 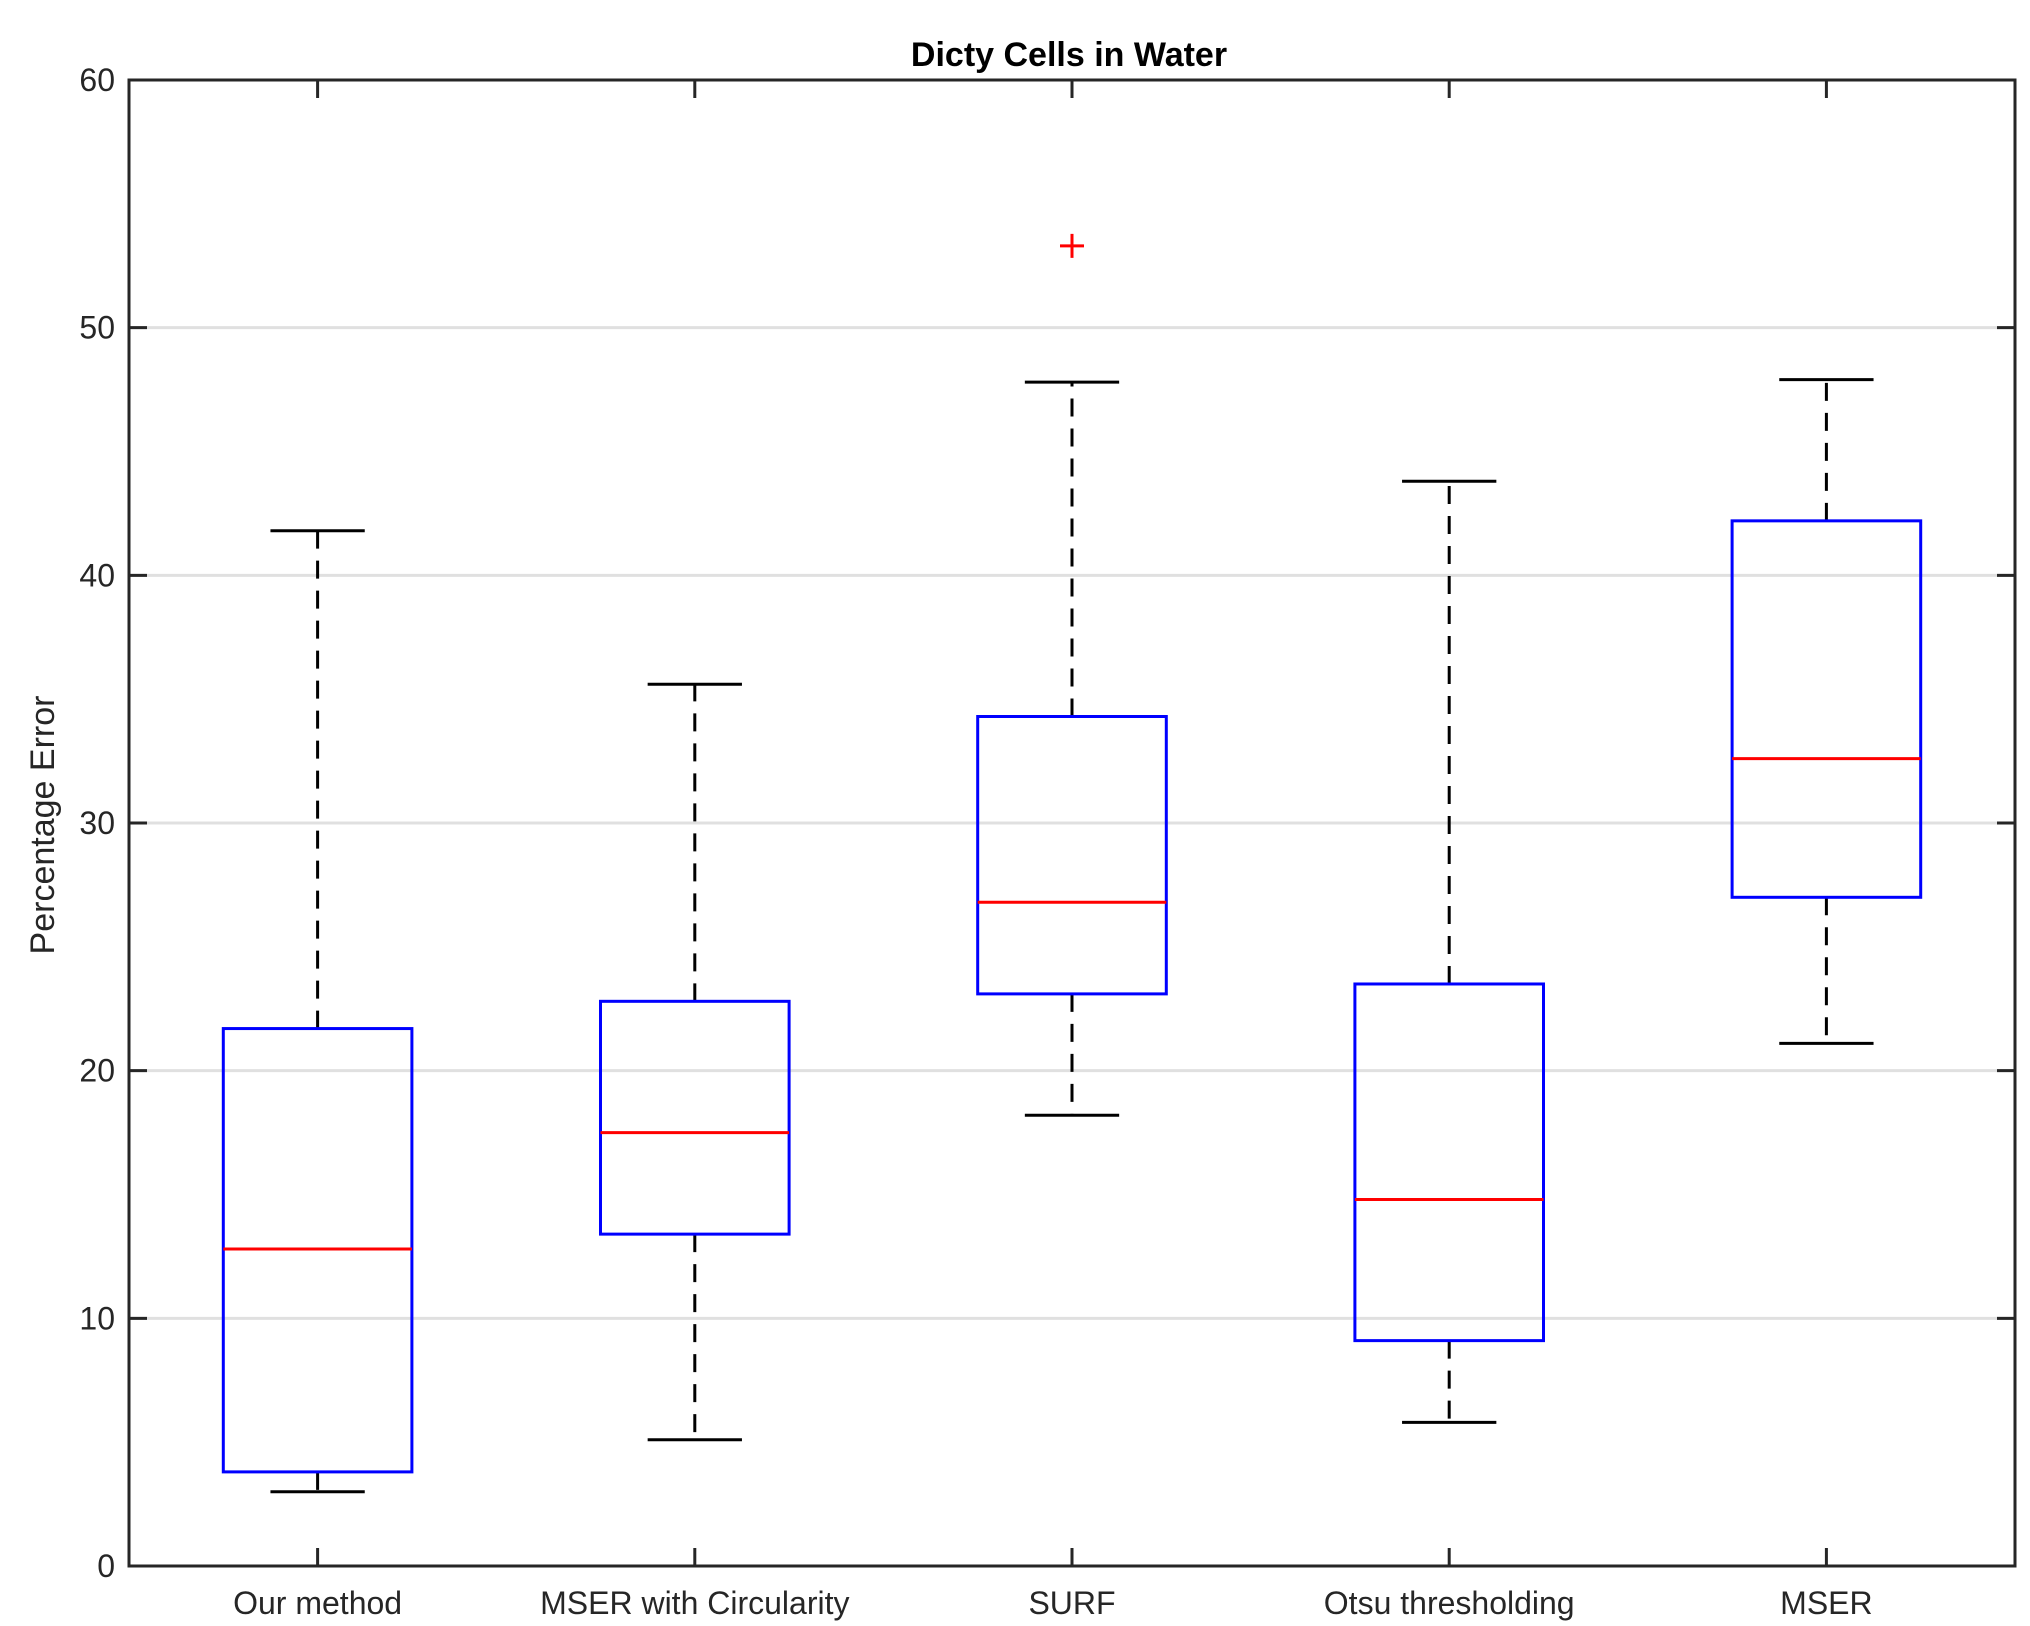 What do you see at coordinates (1071, 1603) in the screenshot?
I see `x-tick-label: SURF` at bounding box center [1071, 1603].